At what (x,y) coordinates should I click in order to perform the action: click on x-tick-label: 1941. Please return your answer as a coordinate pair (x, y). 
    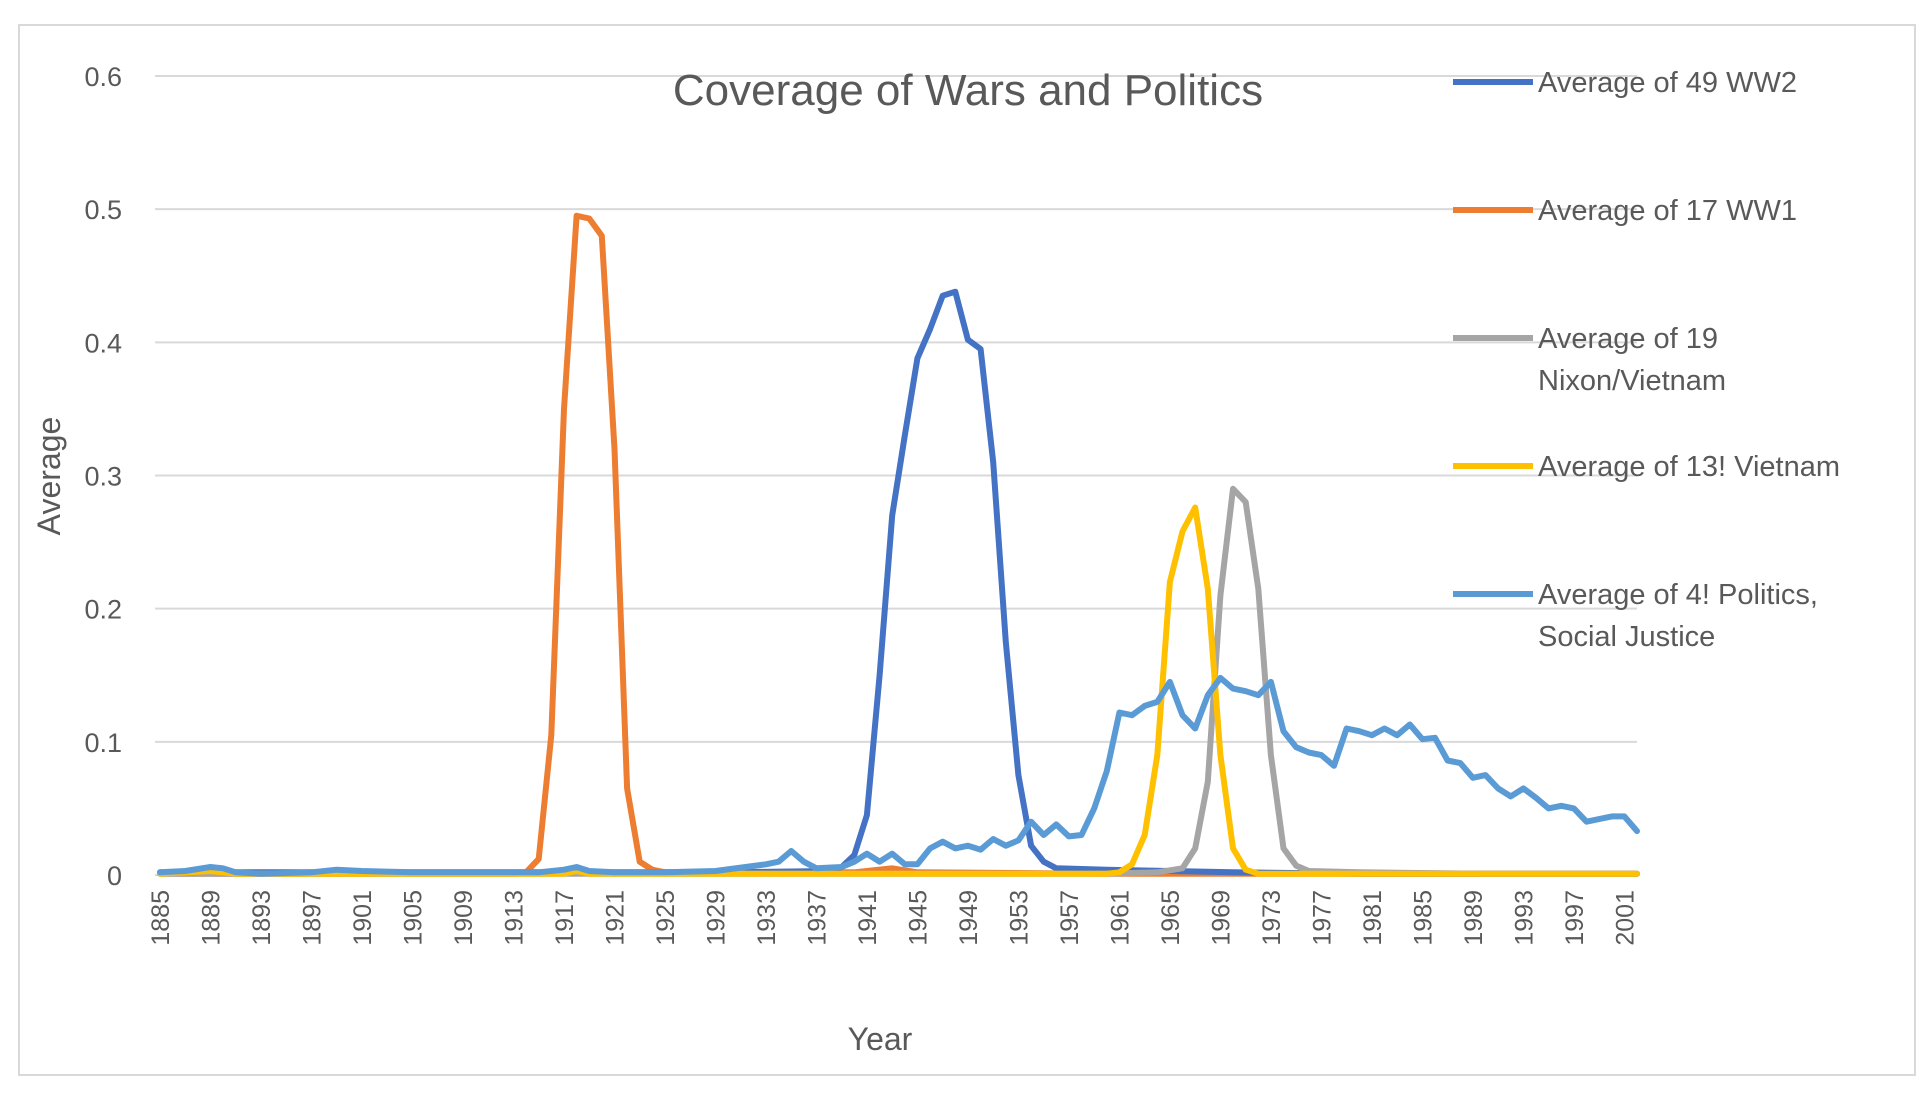
    Looking at the image, I should click on (868, 918).